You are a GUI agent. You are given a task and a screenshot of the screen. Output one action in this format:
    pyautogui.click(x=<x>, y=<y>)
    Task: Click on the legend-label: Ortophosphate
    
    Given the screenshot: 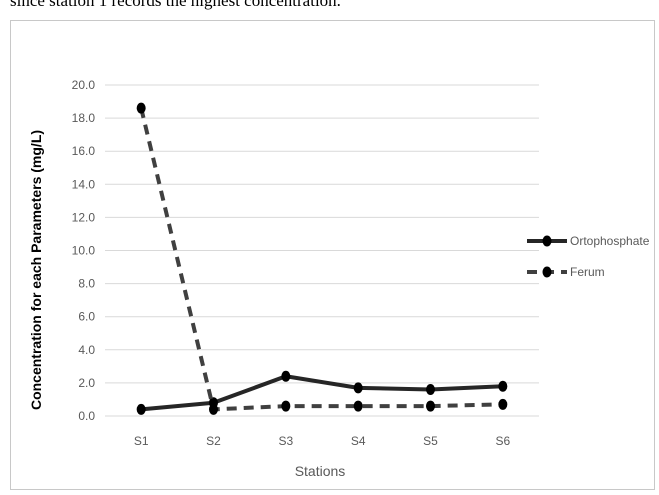 What is the action you would take?
    pyautogui.click(x=610, y=241)
    